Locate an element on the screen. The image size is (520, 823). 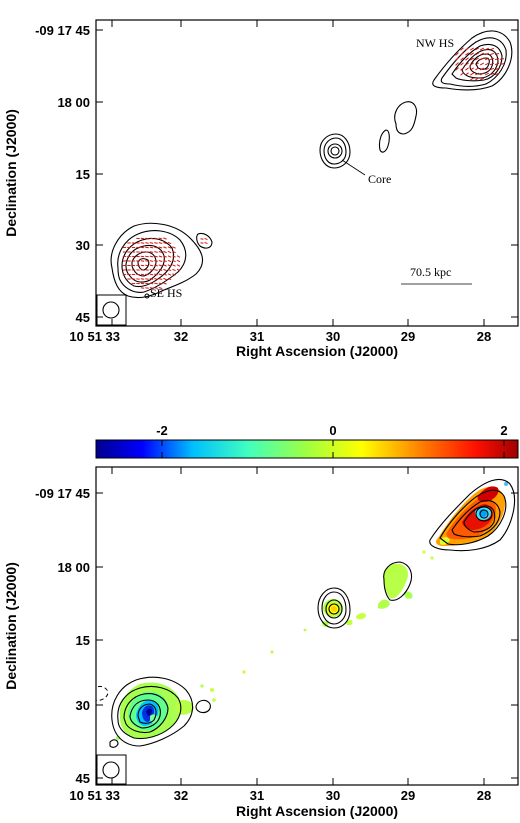
x-tick-label: 28 is located at coordinates (484, 336).